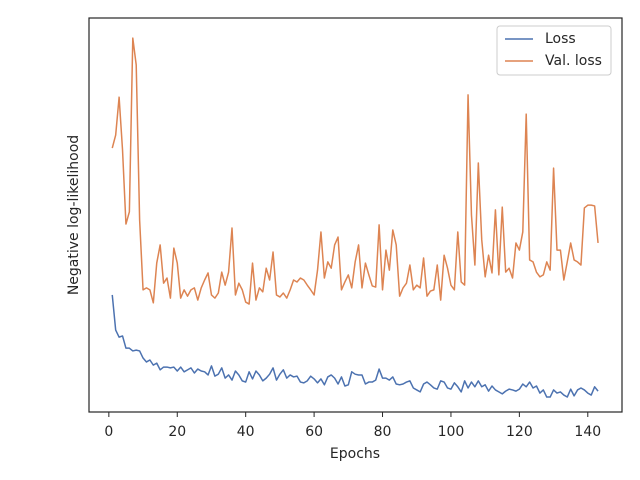  What do you see at coordinates (587, 432) in the screenshot?
I see `x-tick-label: 140` at bounding box center [587, 432].